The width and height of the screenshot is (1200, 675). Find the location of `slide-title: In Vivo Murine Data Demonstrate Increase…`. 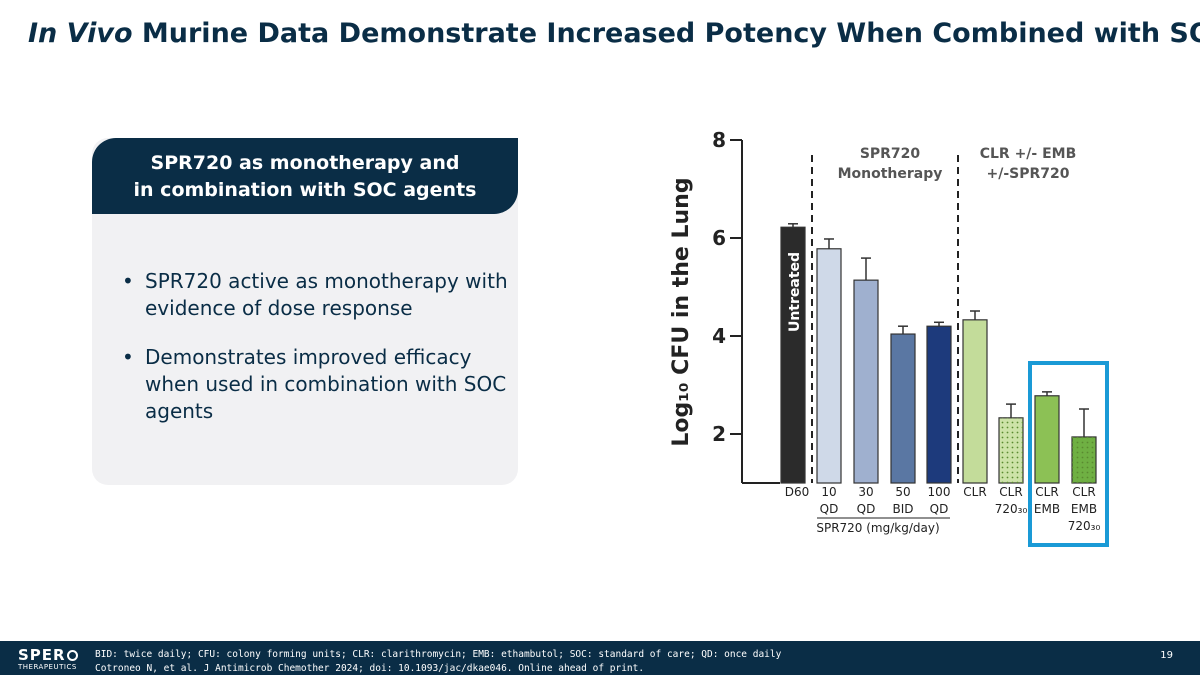

slide-title: In Vivo Murine Data Demonstrate Increase… is located at coordinates (614, 33).